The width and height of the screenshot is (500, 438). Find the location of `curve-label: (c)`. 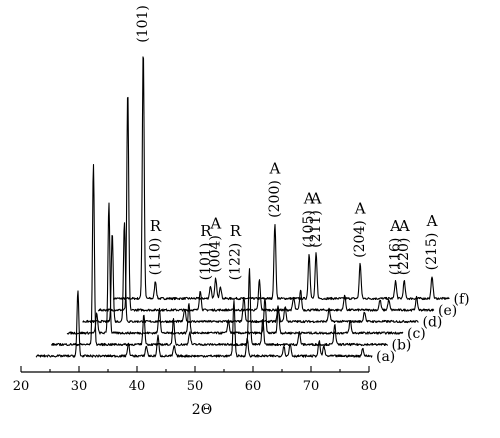

curve-label: (c) is located at coordinates (416, 334).